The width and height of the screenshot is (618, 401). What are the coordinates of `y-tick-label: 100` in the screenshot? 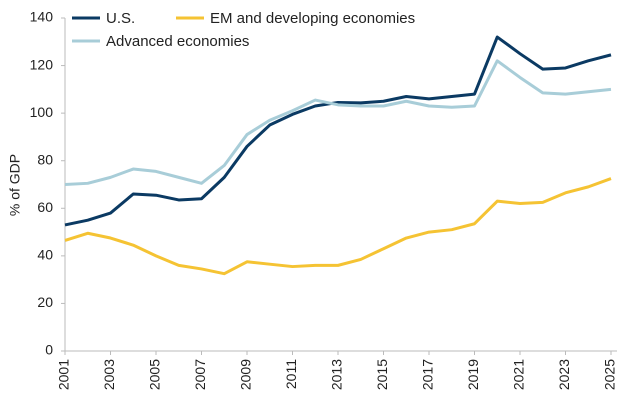 It's located at (42, 112).